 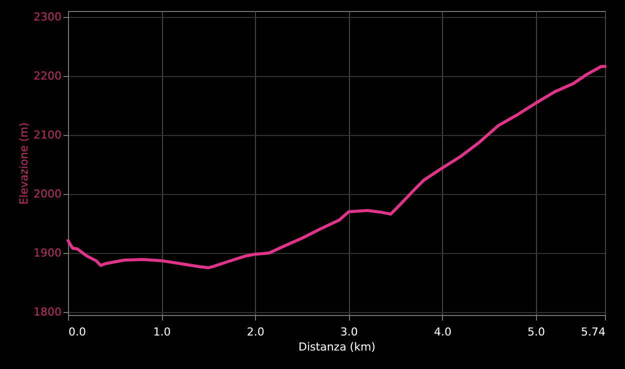 I want to click on x-axis-title: Distanza (km), so click(x=337, y=347).